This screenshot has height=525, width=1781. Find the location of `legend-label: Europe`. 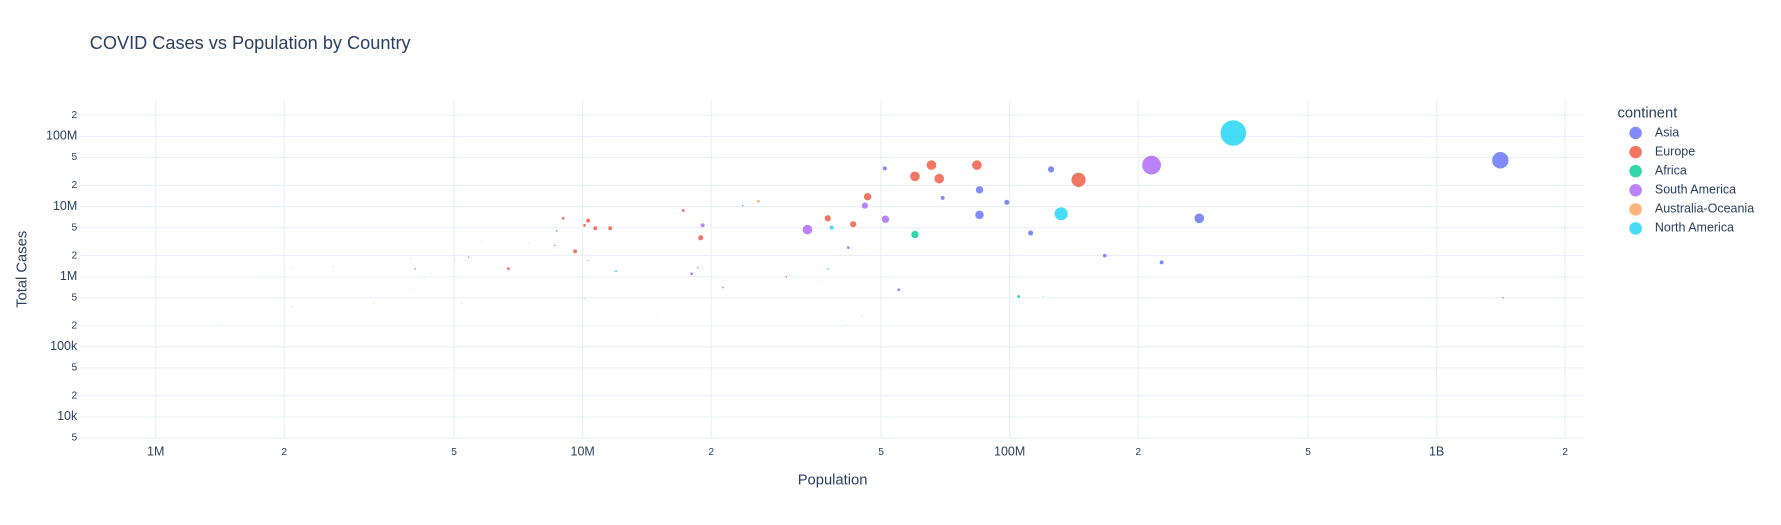

legend-label: Europe is located at coordinates (1675, 151).